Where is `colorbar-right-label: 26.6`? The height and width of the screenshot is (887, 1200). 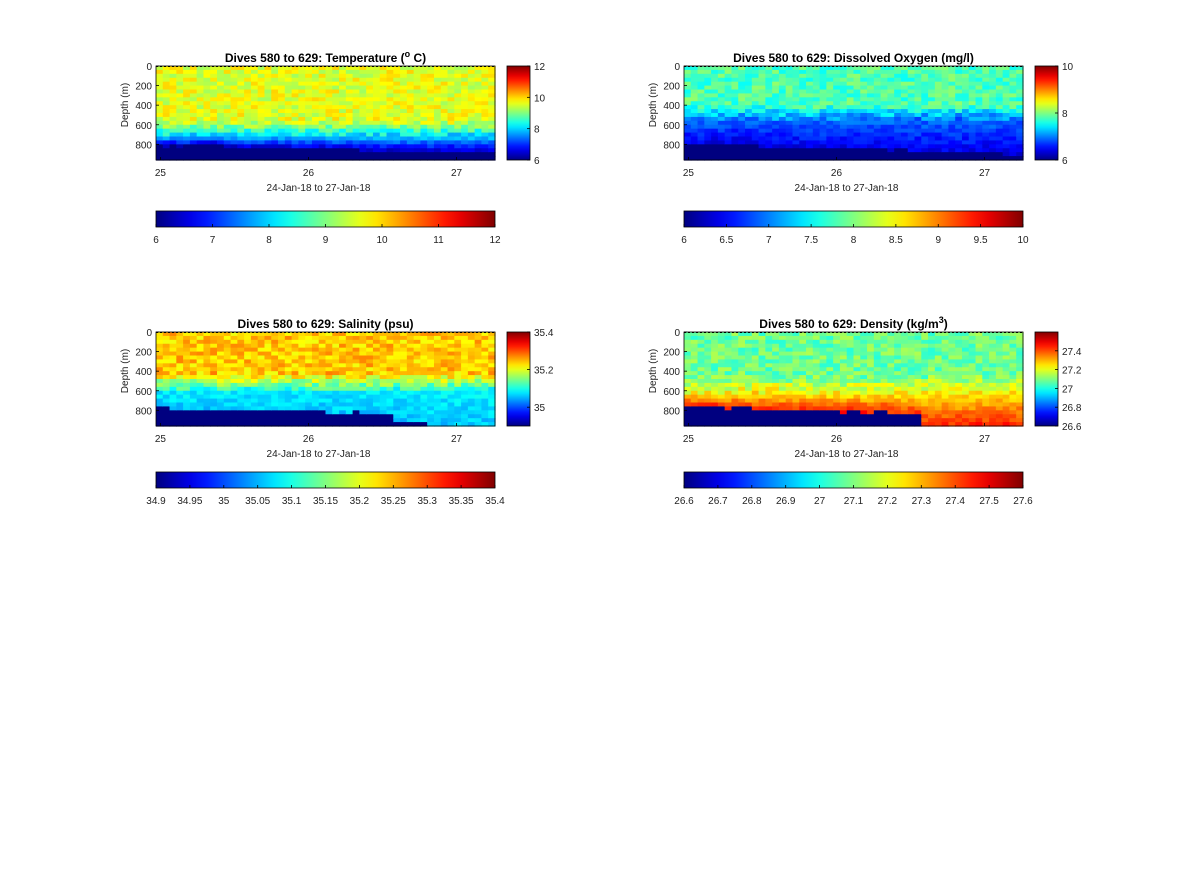 colorbar-right-label: 26.6 is located at coordinates (1072, 427).